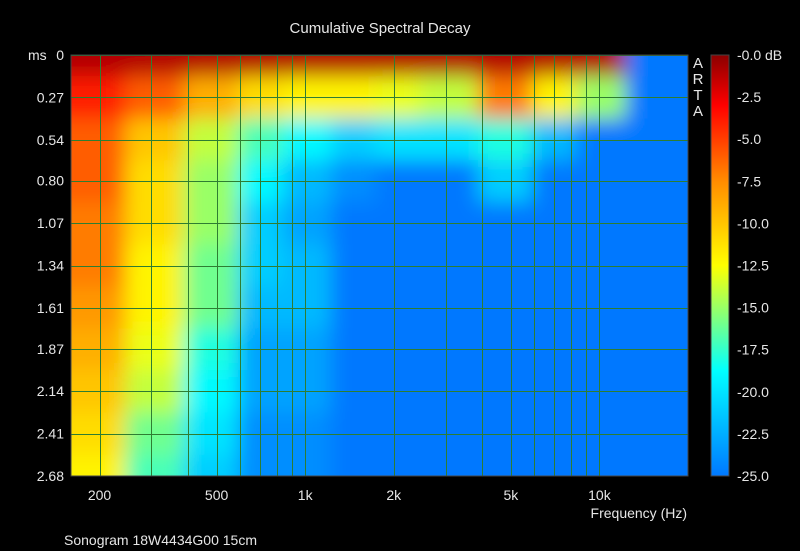  I want to click on colorbar-tick-label: -7.5, so click(749, 181).